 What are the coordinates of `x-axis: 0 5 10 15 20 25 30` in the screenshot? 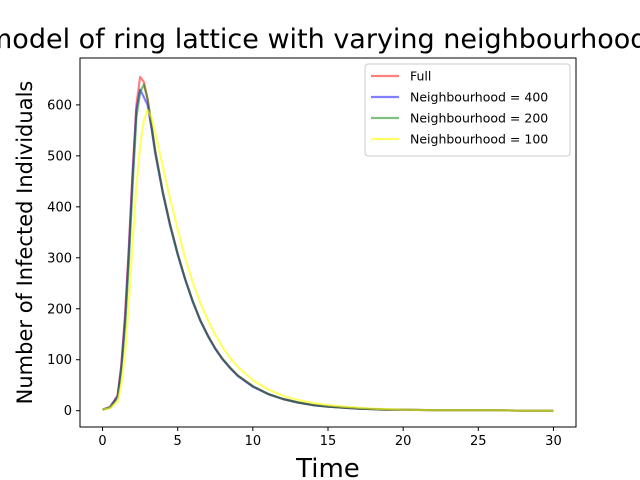 It's located at (330, 438).